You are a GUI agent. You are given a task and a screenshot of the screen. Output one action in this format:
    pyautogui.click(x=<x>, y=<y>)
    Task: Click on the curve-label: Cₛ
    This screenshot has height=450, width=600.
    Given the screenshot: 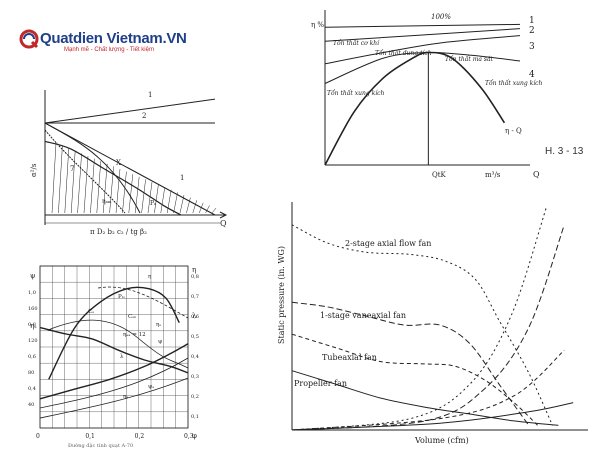 What is the action you would take?
    pyautogui.click(x=91, y=312)
    